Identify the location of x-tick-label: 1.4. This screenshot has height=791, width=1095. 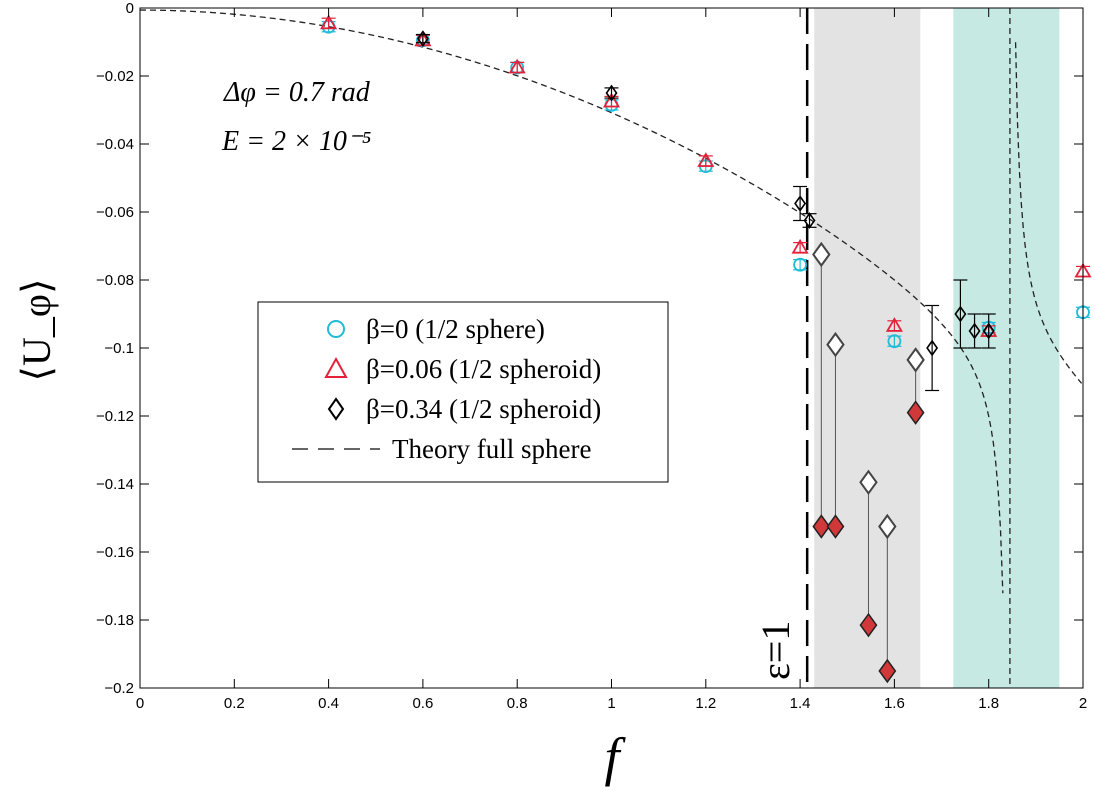
(800, 703).